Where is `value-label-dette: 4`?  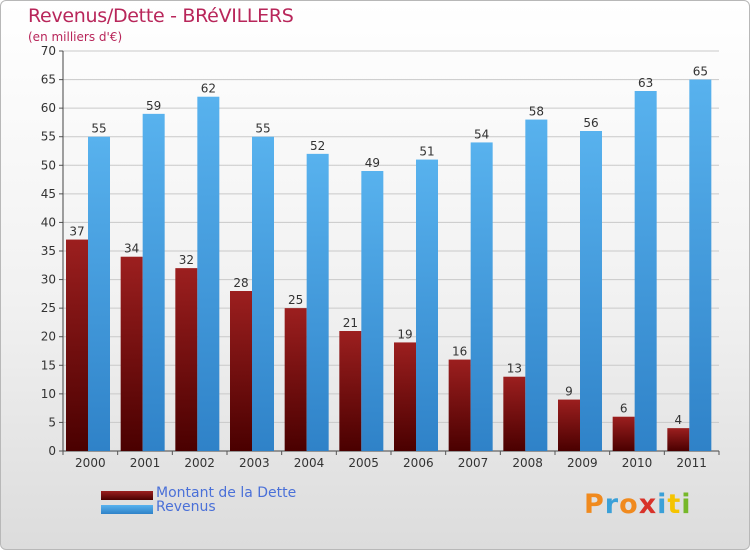 value-label-dette: 4 is located at coordinates (679, 420).